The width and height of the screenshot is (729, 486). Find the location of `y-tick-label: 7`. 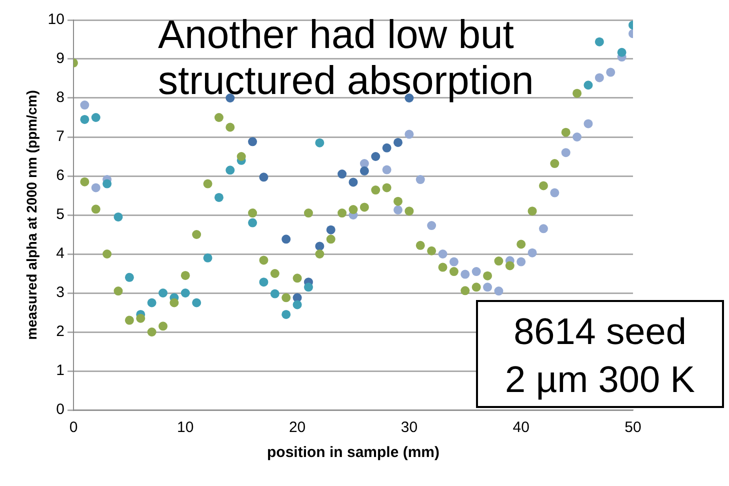

y-tick-label: 7 is located at coordinates (60, 137).